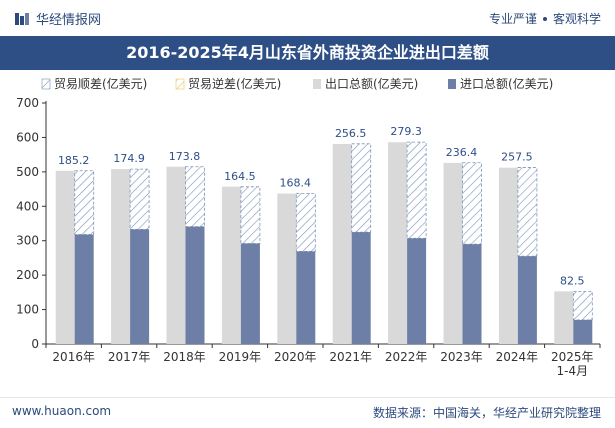 This screenshot has height=428, width=615. I want to click on x-tick-label: 2024年, so click(517, 357).